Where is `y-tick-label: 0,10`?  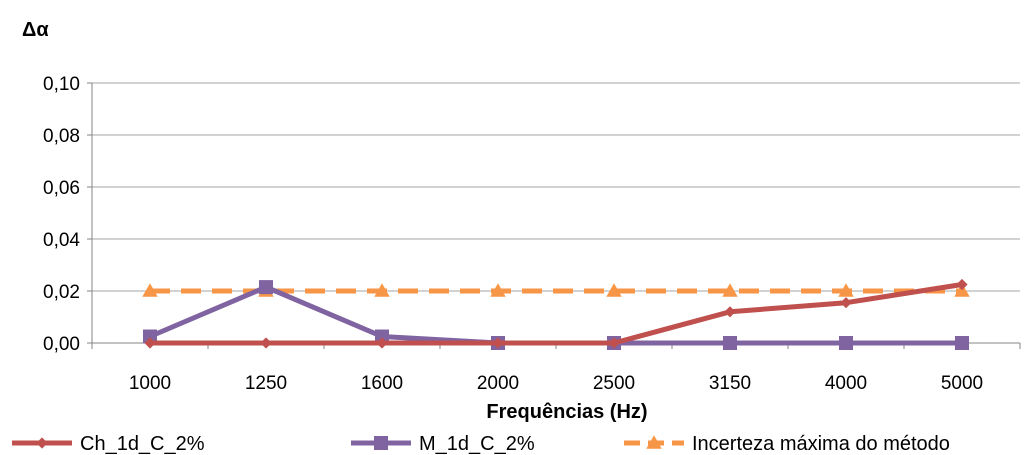
y-tick-label: 0,10 is located at coordinates (61, 84).